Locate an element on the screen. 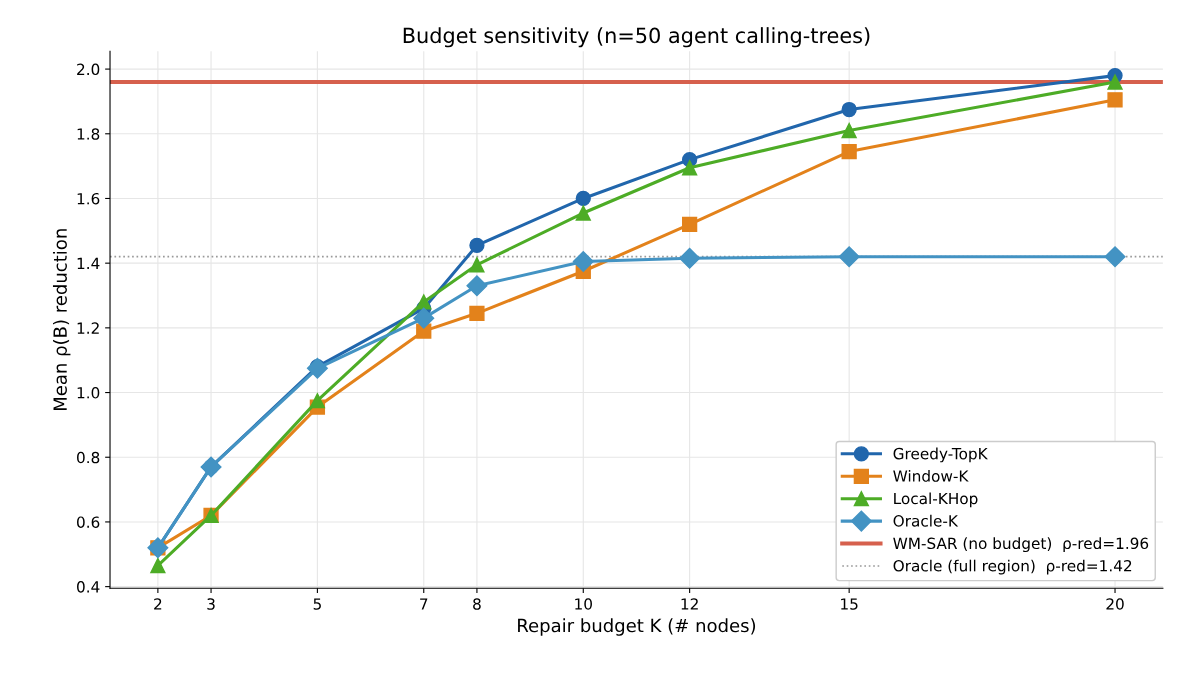  legend-label: WM-SAR (no budget) ρ-red=1.96 is located at coordinates (1021, 545).